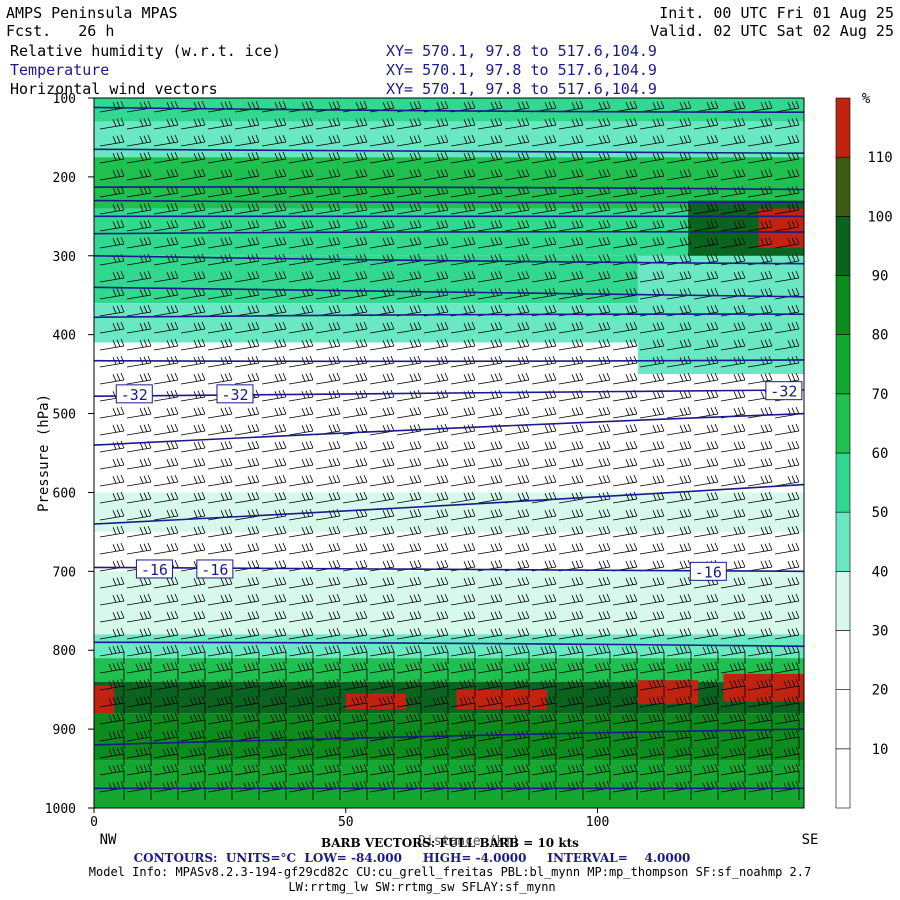 This screenshot has width=900, height=900. What do you see at coordinates (810, 840) in the screenshot?
I see `x-end-label-se: SE` at bounding box center [810, 840].